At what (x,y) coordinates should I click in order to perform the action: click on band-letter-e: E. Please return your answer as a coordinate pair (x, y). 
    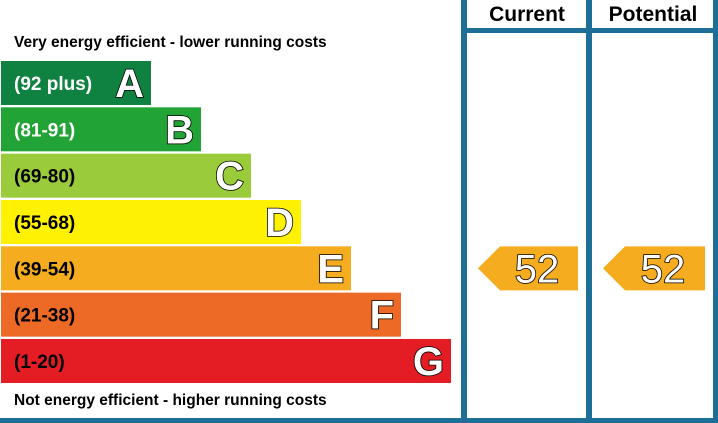
    Looking at the image, I should click on (330, 269).